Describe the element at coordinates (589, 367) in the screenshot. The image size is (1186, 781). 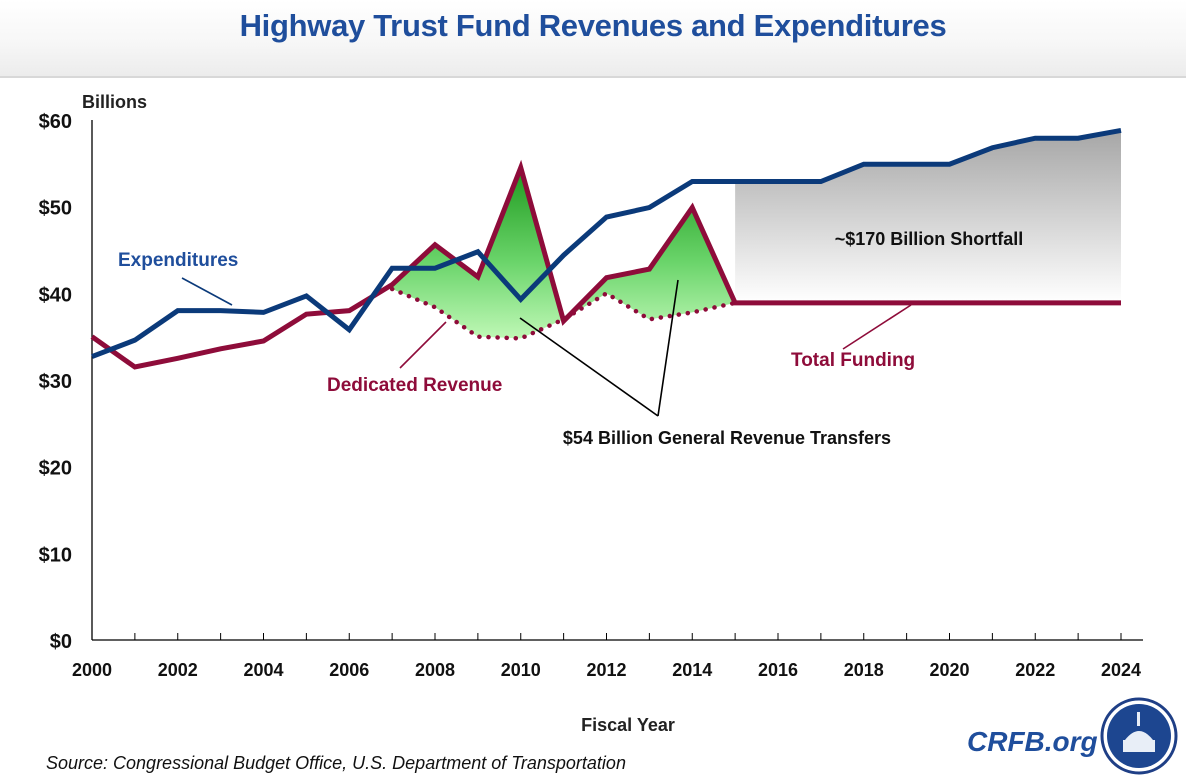
I see `transfers-leader-left` at that location.